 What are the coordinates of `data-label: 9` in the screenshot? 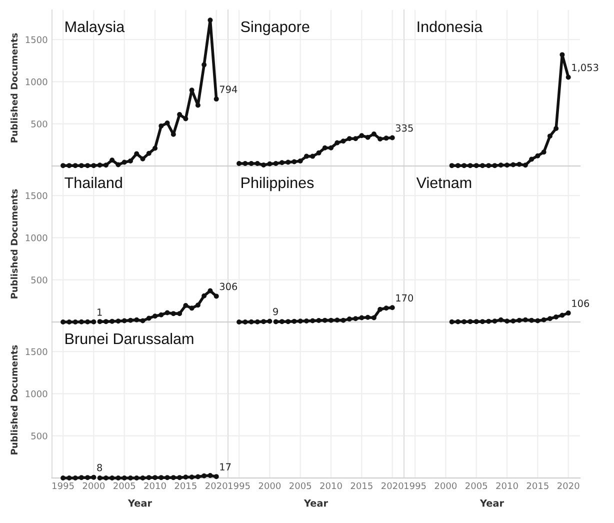 It's located at (275, 312).